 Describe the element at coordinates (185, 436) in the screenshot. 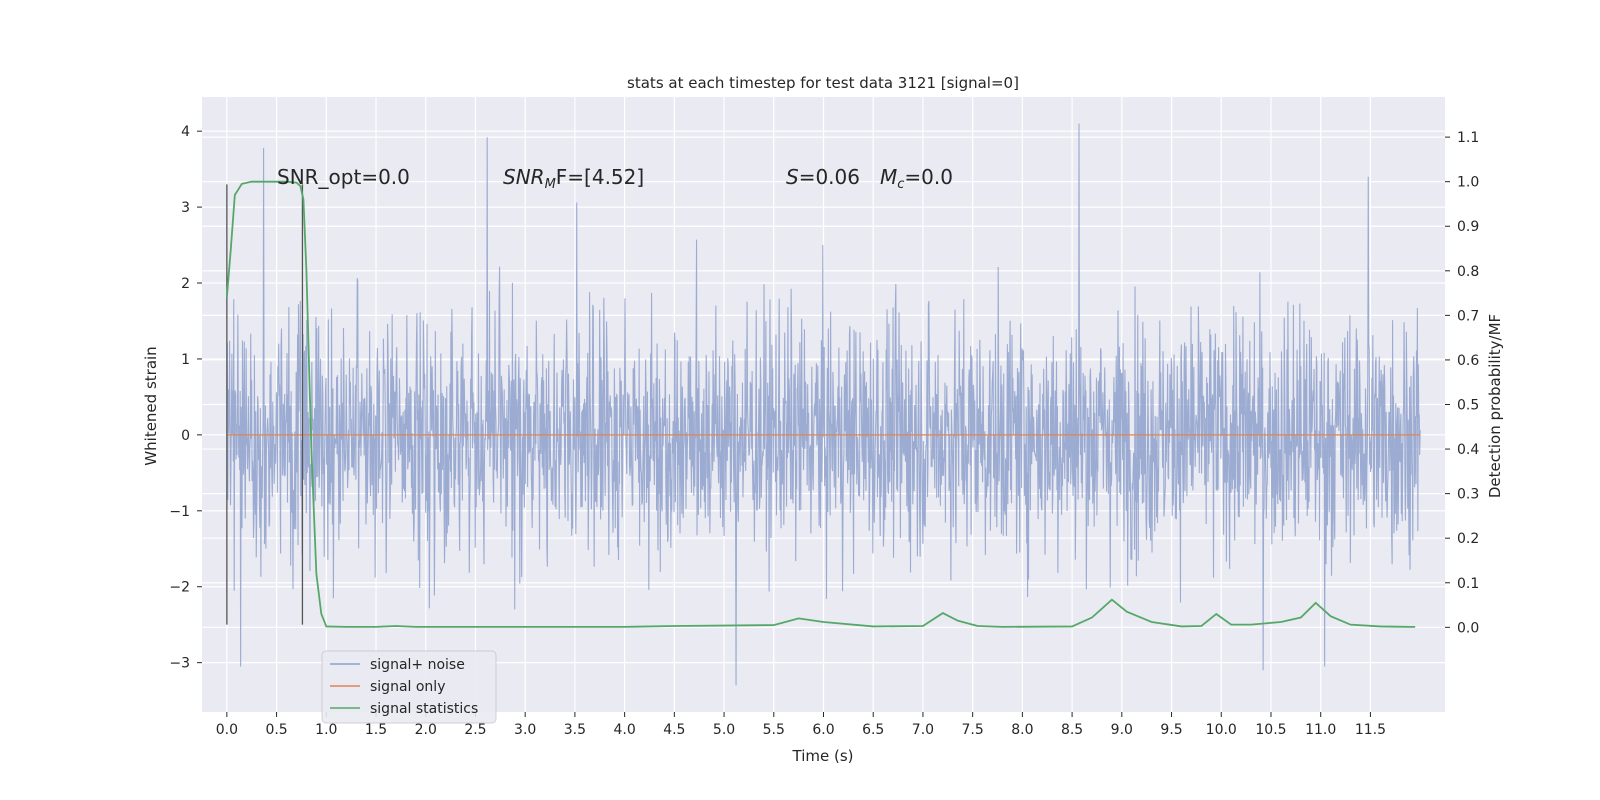

I see `y-tick-label: 0` at that location.